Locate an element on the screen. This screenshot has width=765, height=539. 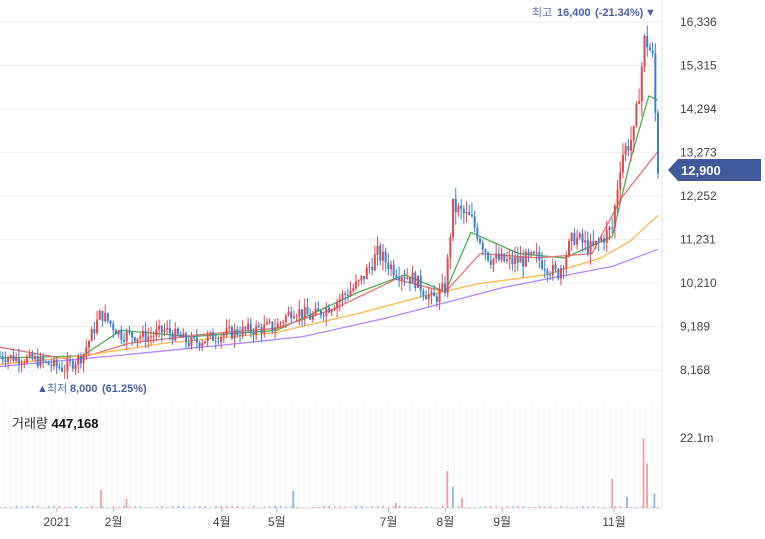
current-price-tag: 12,900 is located at coordinates (714, 170).